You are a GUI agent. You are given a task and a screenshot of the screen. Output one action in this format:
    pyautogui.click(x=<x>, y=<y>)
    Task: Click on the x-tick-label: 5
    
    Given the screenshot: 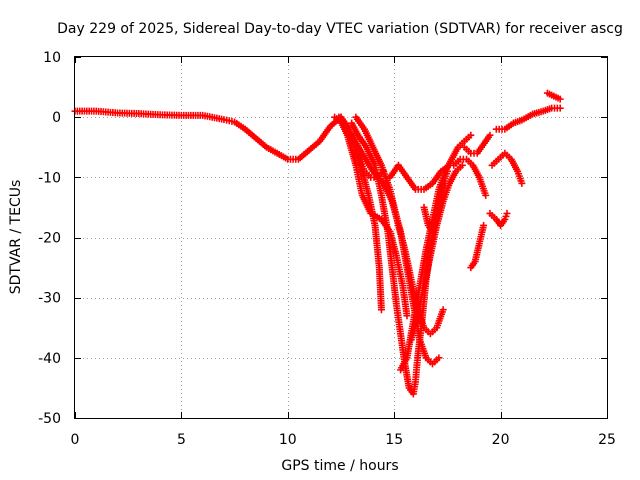 What is the action you would take?
    pyautogui.click(x=181, y=440)
    